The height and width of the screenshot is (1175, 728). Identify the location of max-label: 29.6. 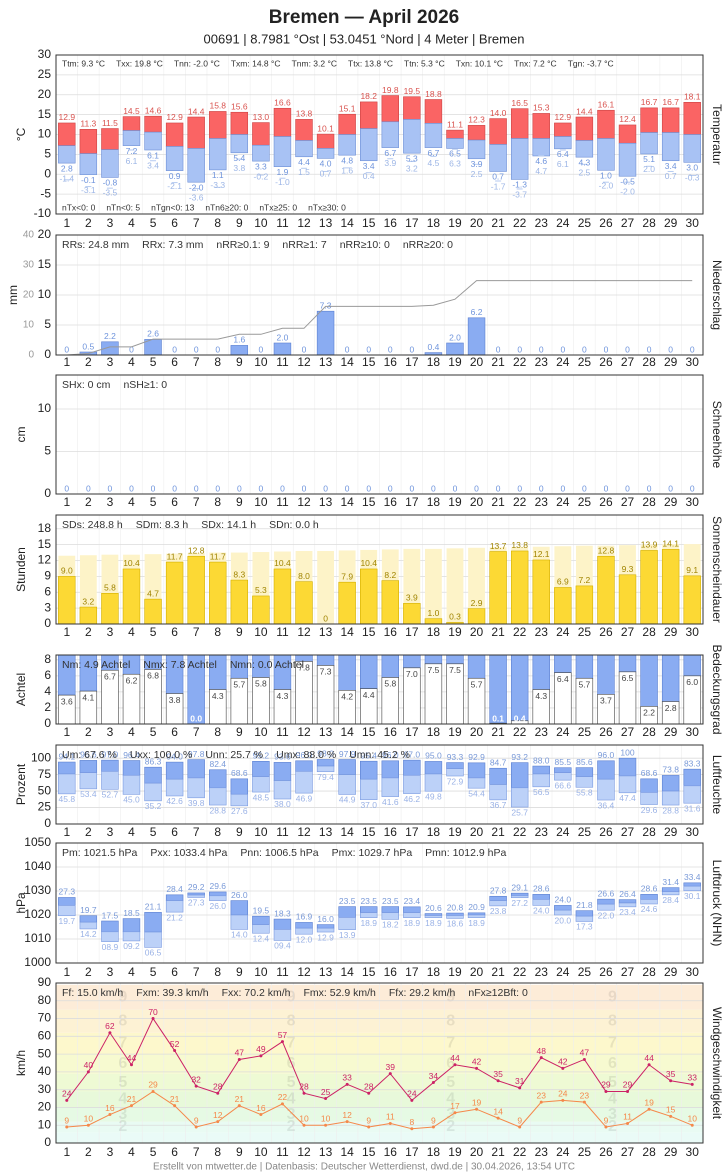
(217, 886).